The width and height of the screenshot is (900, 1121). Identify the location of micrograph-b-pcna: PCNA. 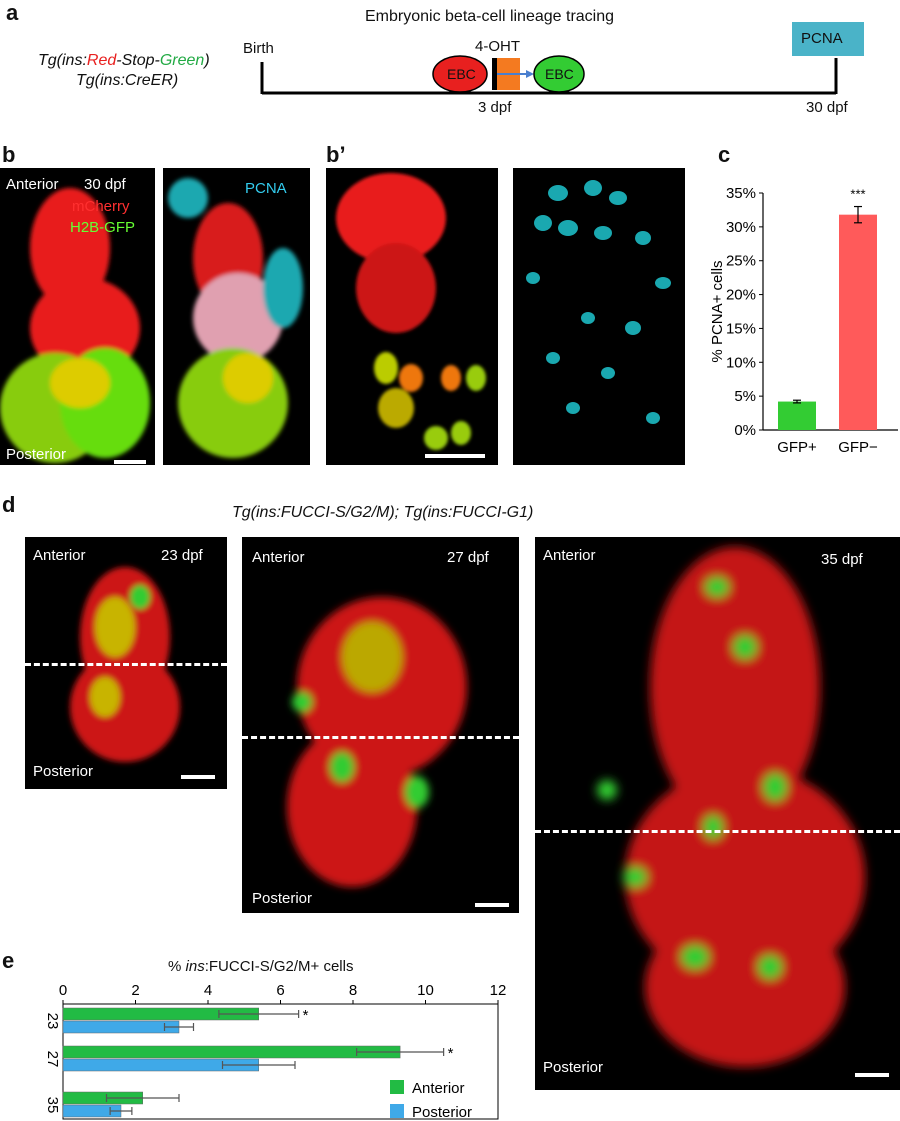
(236, 316).